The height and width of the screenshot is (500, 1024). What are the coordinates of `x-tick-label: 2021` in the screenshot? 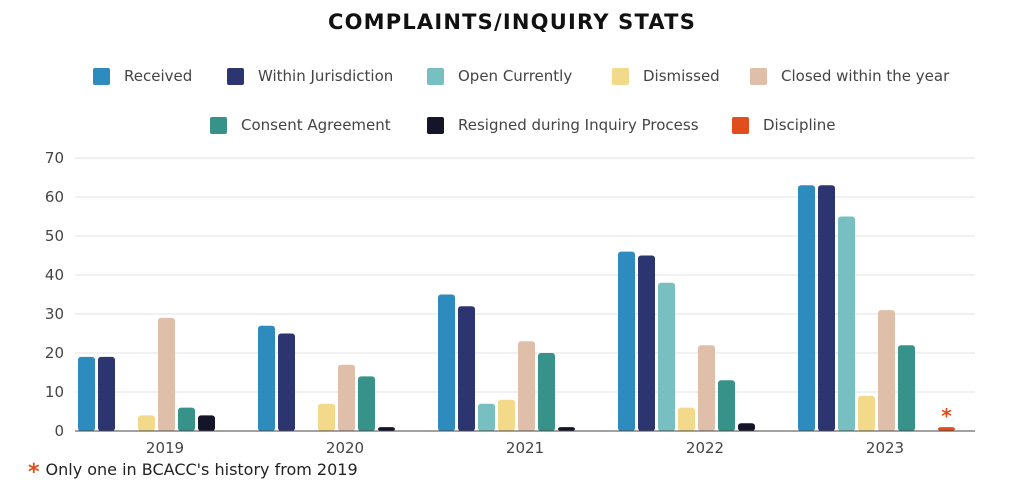 It's located at (525, 448).